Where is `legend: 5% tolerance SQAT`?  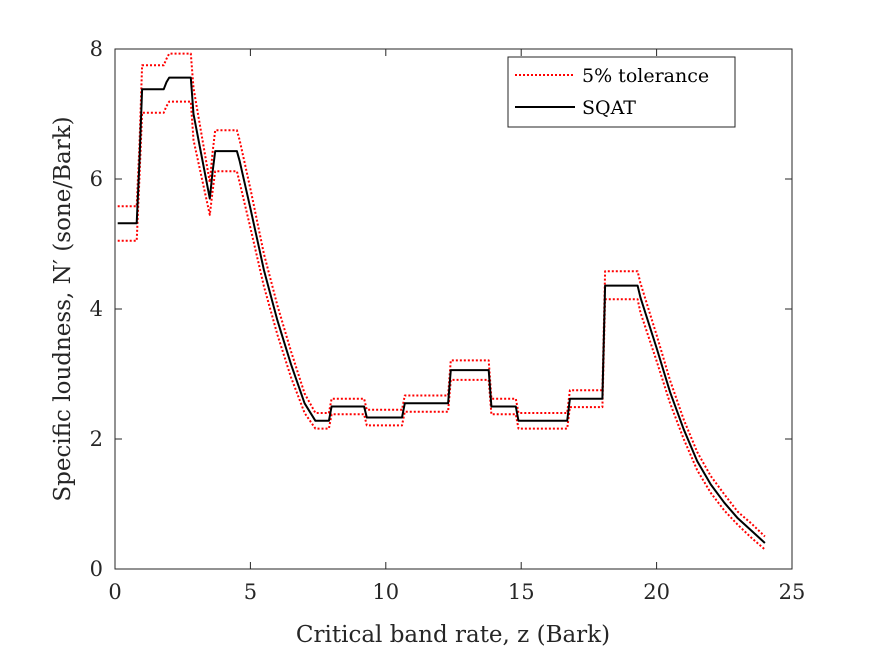 legend: 5% tolerance SQAT is located at coordinates (621, 92).